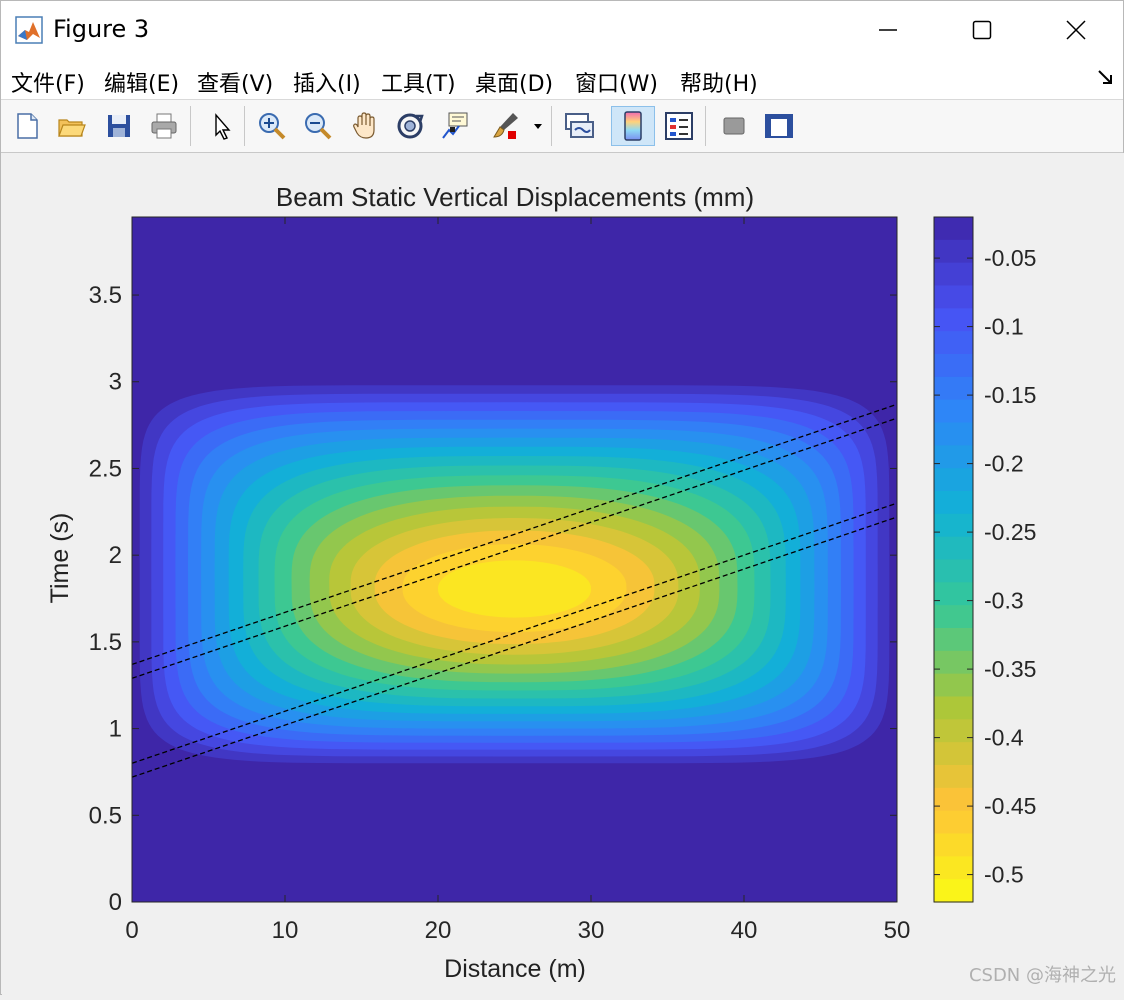 This screenshot has width=1124, height=1000. I want to click on menu-view: 查看(V), so click(235, 84).